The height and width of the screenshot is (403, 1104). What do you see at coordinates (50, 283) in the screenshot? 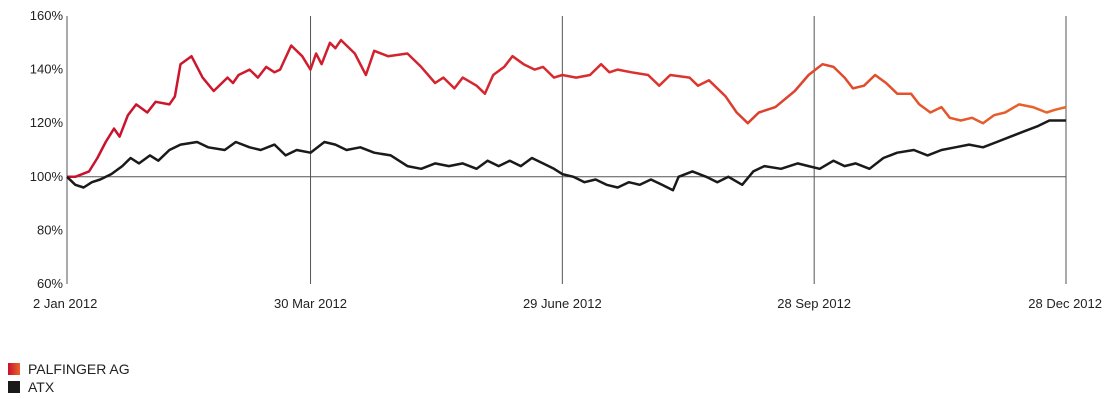
I see `y-tick-label: 60%` at bounding box center [50, 283].